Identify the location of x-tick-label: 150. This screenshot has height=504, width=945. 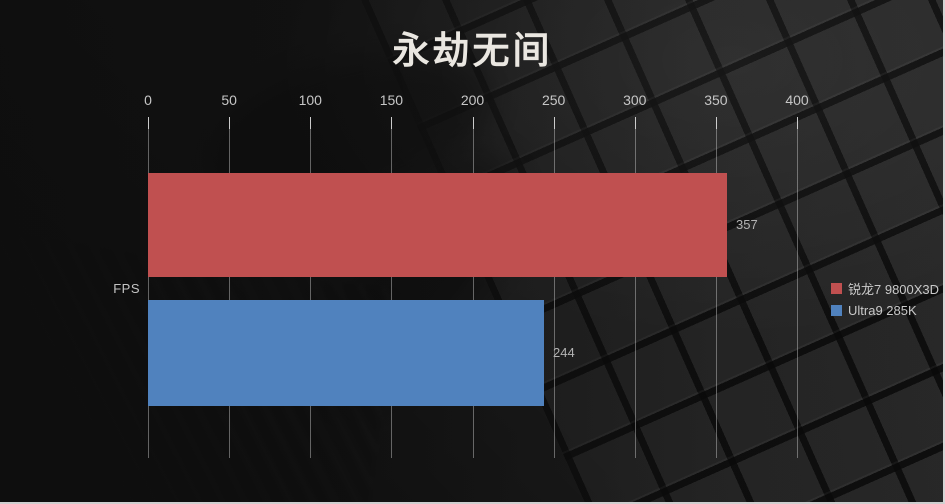
(391, 100).